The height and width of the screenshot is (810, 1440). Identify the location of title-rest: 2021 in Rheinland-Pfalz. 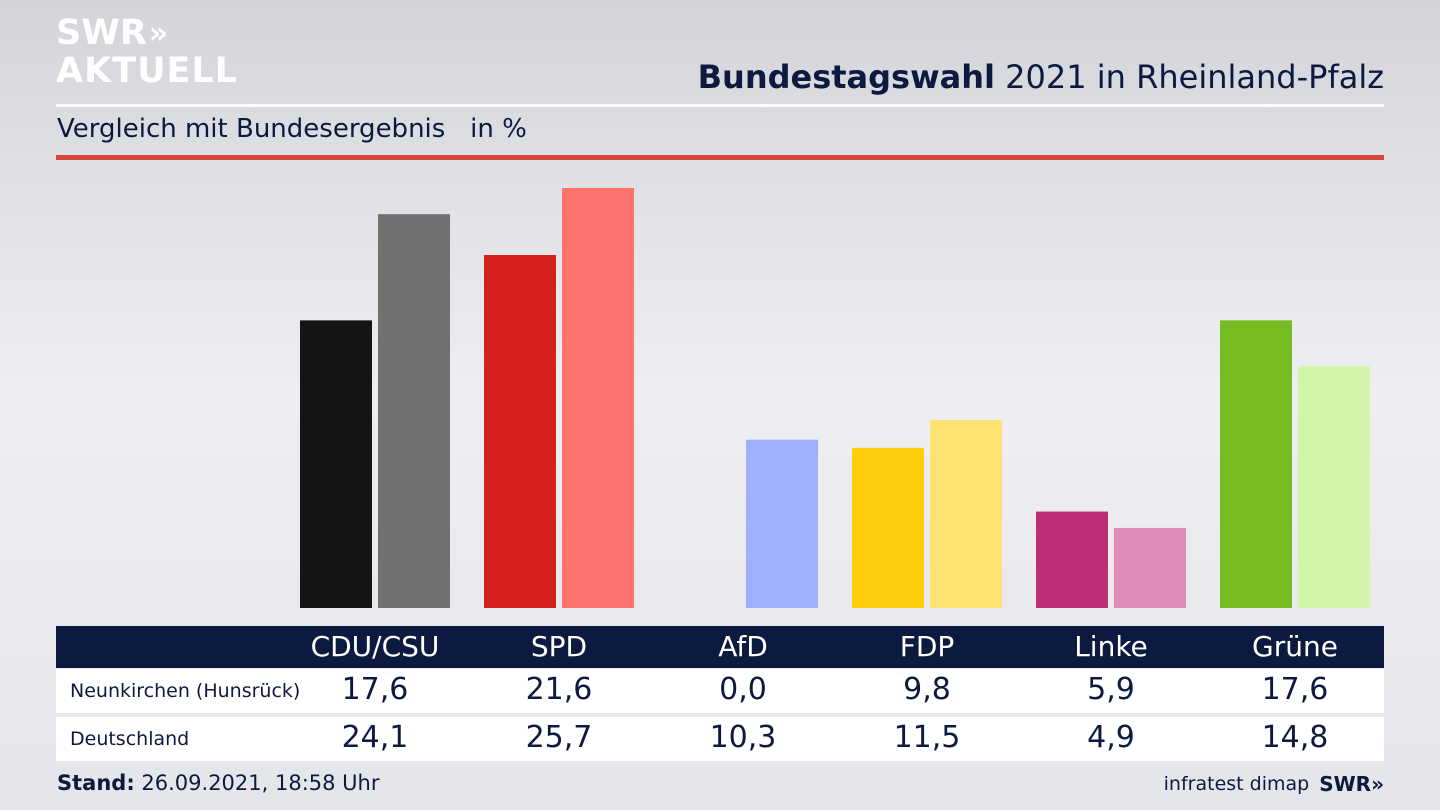
(1189, 77).